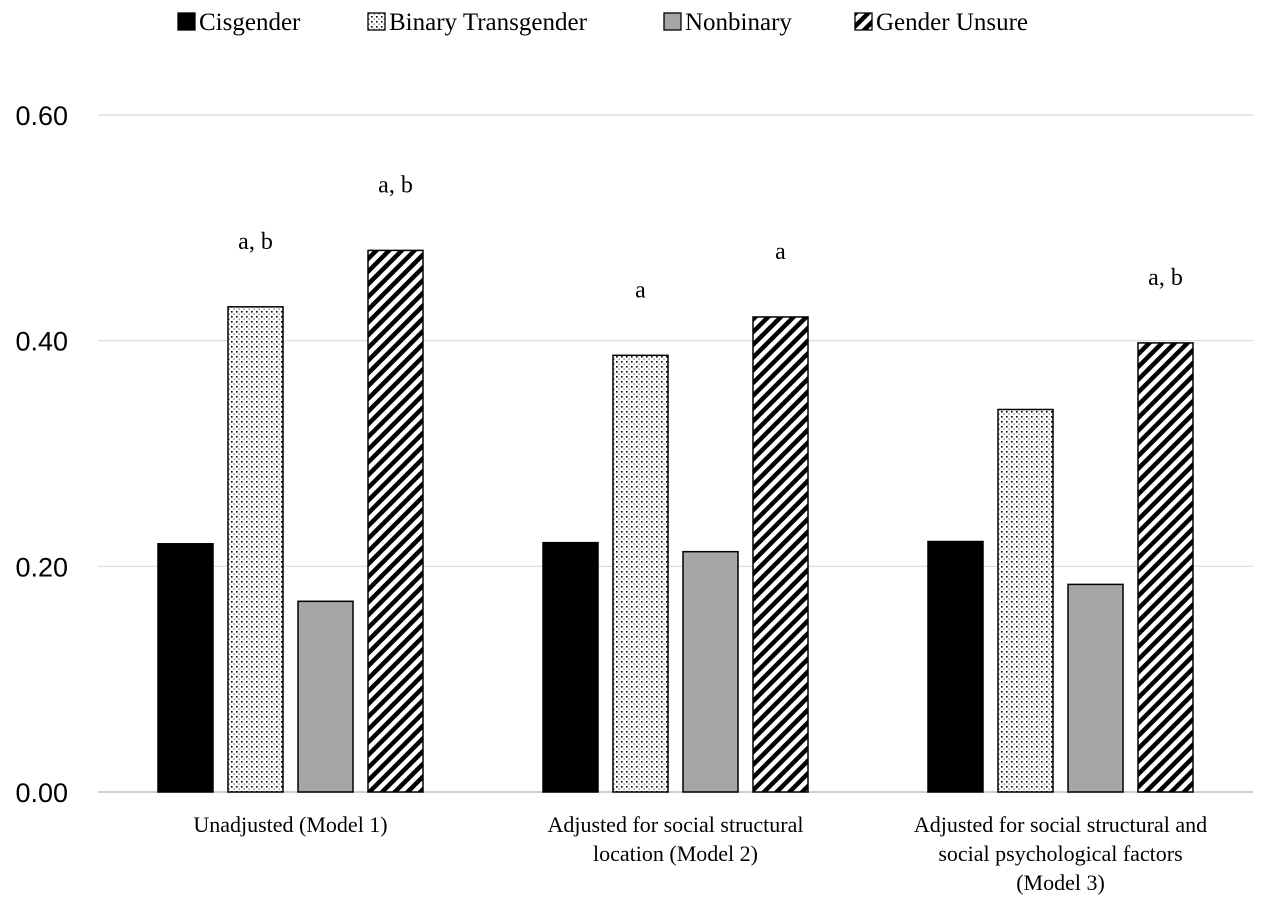  I want to click on legend-swatch-gender-unsure, so click(863, 21).